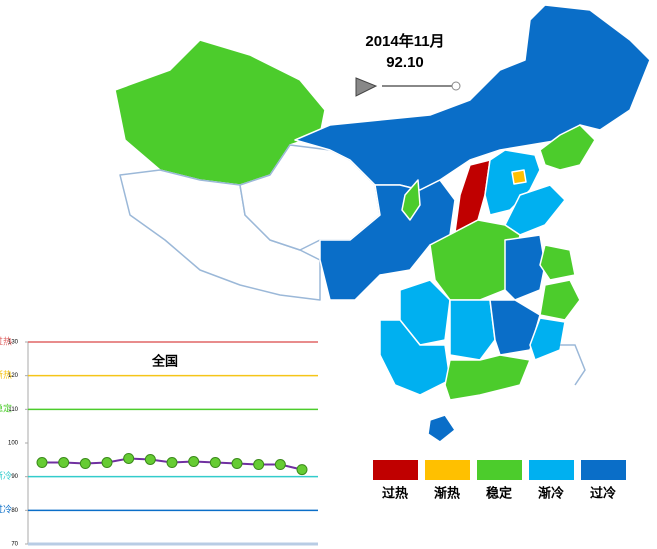 The width and height of the screenshot is (657, 549). Describe the element at coordinates (404, 41) in the screenshot. I see `date: 2014年11月` at that location.